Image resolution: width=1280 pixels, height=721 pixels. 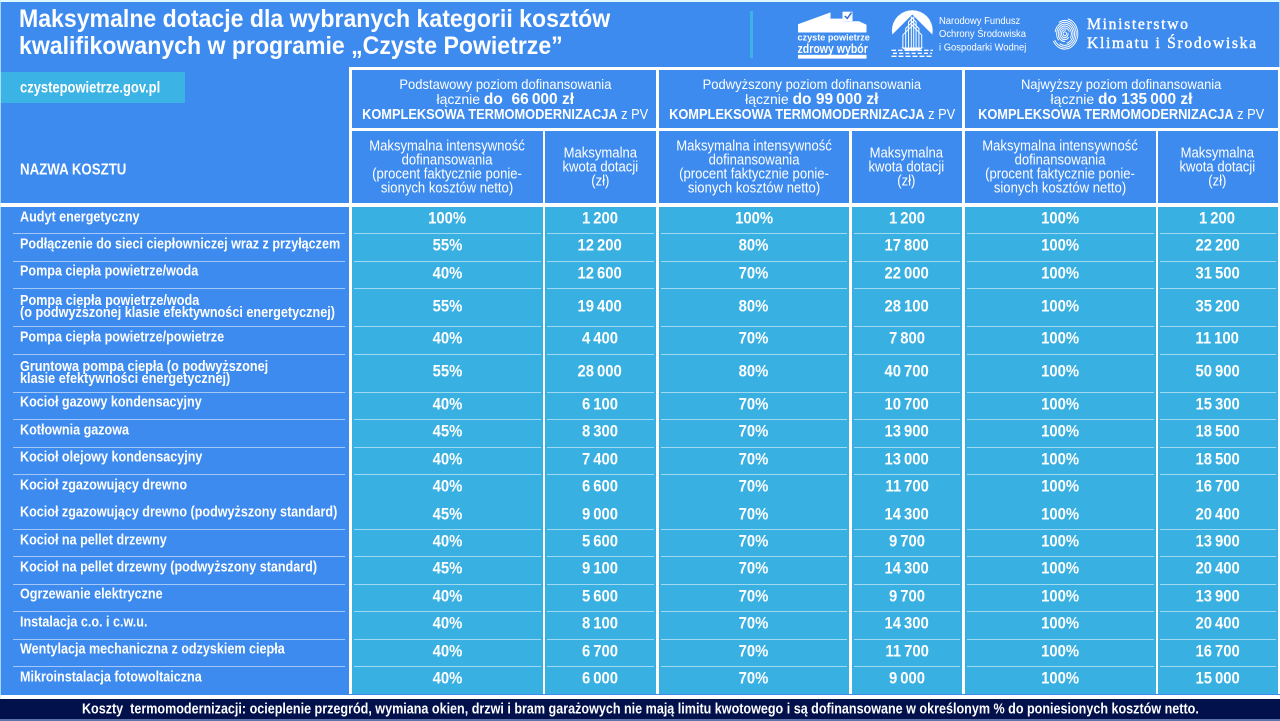 What do you see at coordinates (982, 34) in the screenshot?
I see `svg-text: Ochrony Środowiska` at bounding box center [982, 34].